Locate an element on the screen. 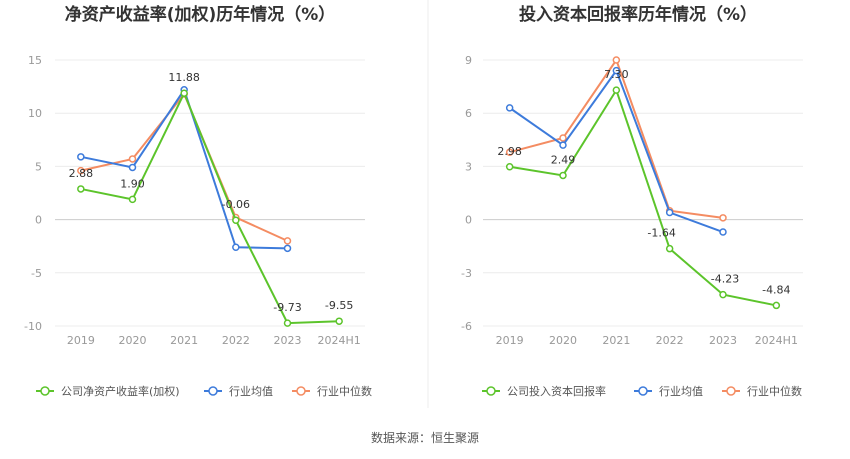 The width and height of the screenshot is (850, 459). roe-data-label: -9.55 is located at coordinates (339, 305).